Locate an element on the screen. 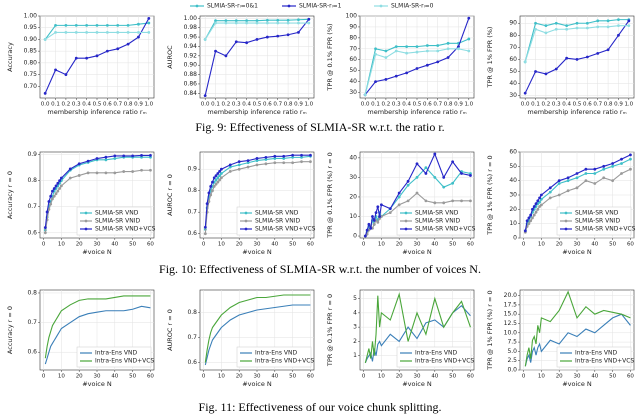 Image resolution: width=640 pixels, height=415 pixels. y-axis-label: AUROC r = 0 is located at coordinates (170, 330).